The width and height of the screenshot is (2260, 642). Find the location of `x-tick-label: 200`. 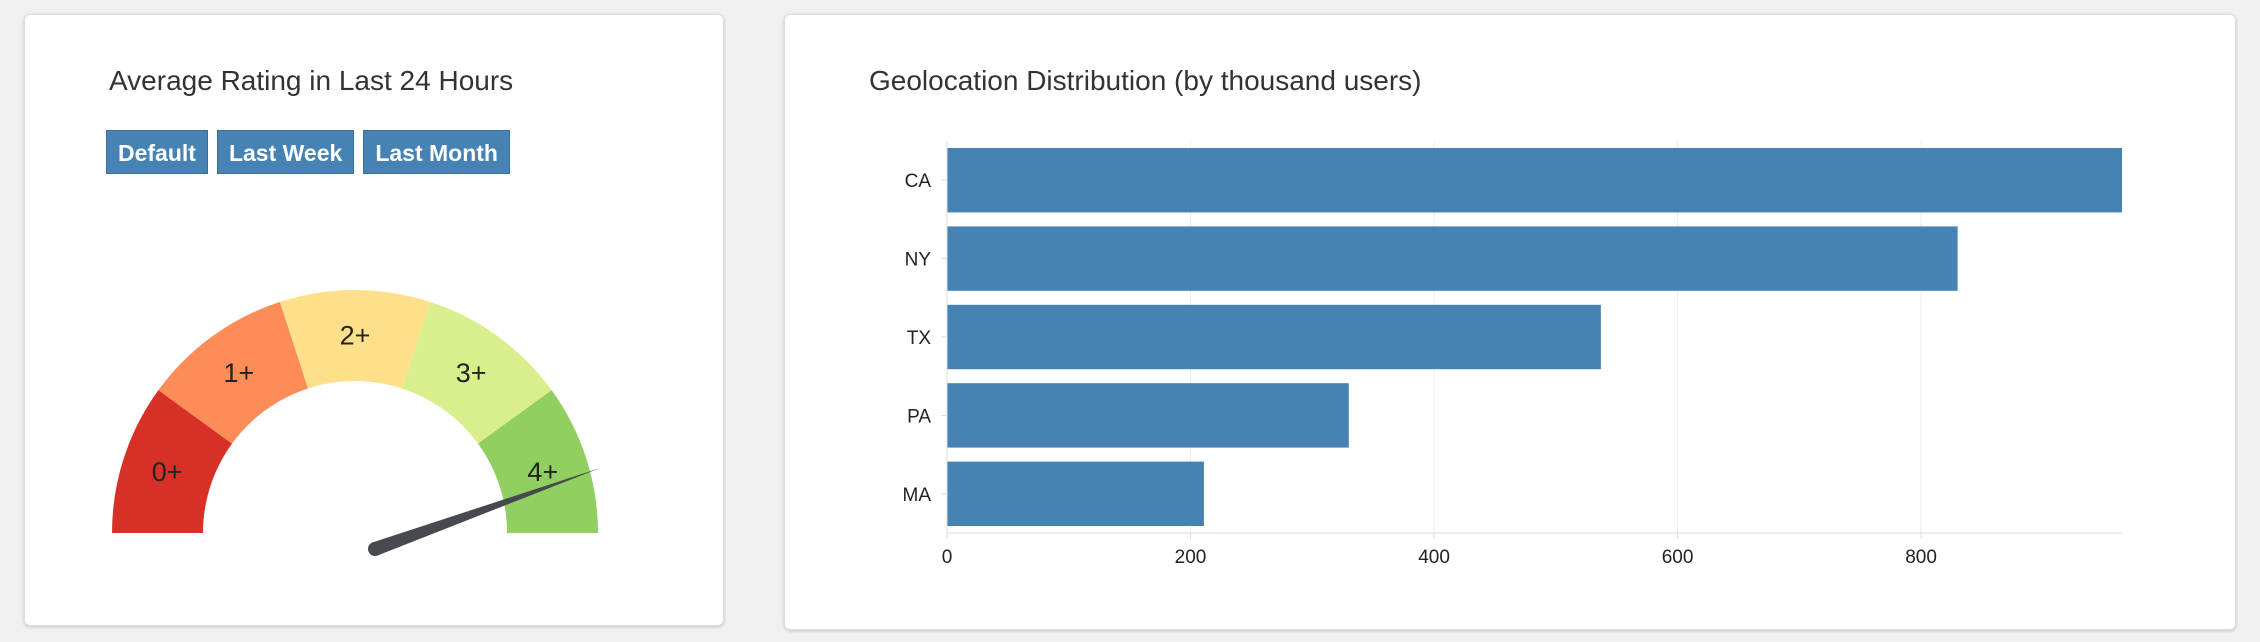

x-tick-label: 200 is located at coordinates (1191, 557).